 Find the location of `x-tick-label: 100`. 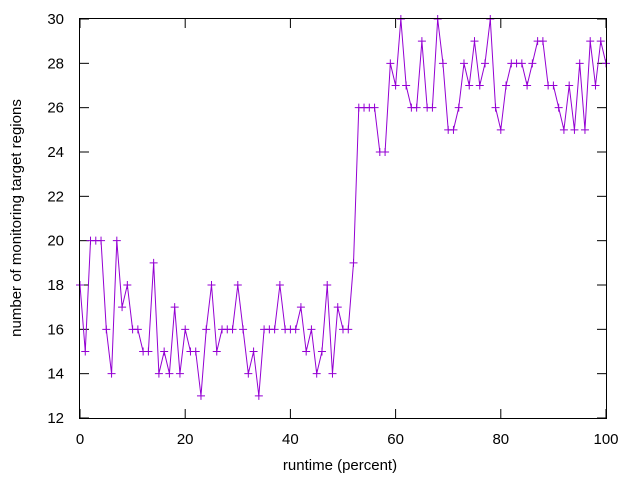

x-tick-label: 100 is located at coordinates (605, 439).